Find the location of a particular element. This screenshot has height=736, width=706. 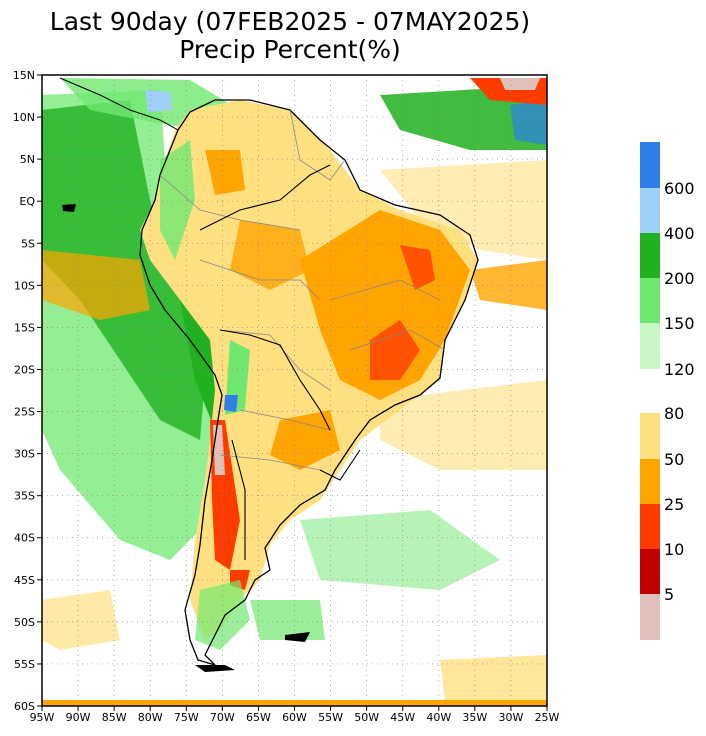

lat-tick-label: 45S is located at coordinates (24, 580).